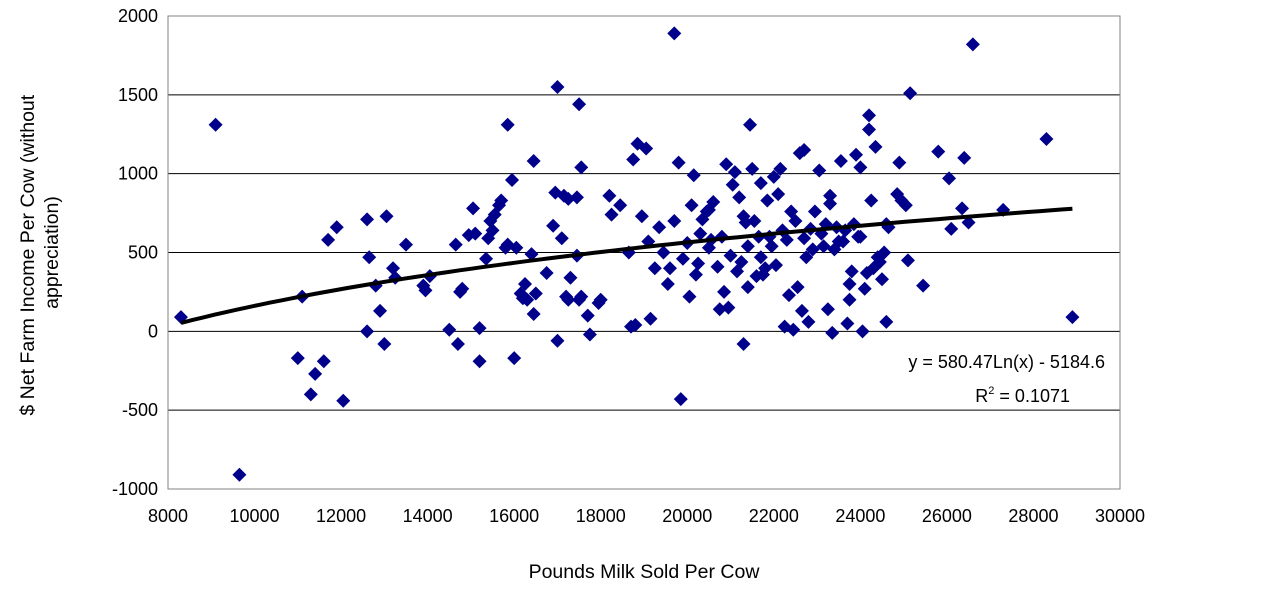 This screenshot has height=593, width=1281. What do you see at coordinates (601, 516) in the screenshot?
I see `x-tick-label: 18000` at bounding box center [601, 516].